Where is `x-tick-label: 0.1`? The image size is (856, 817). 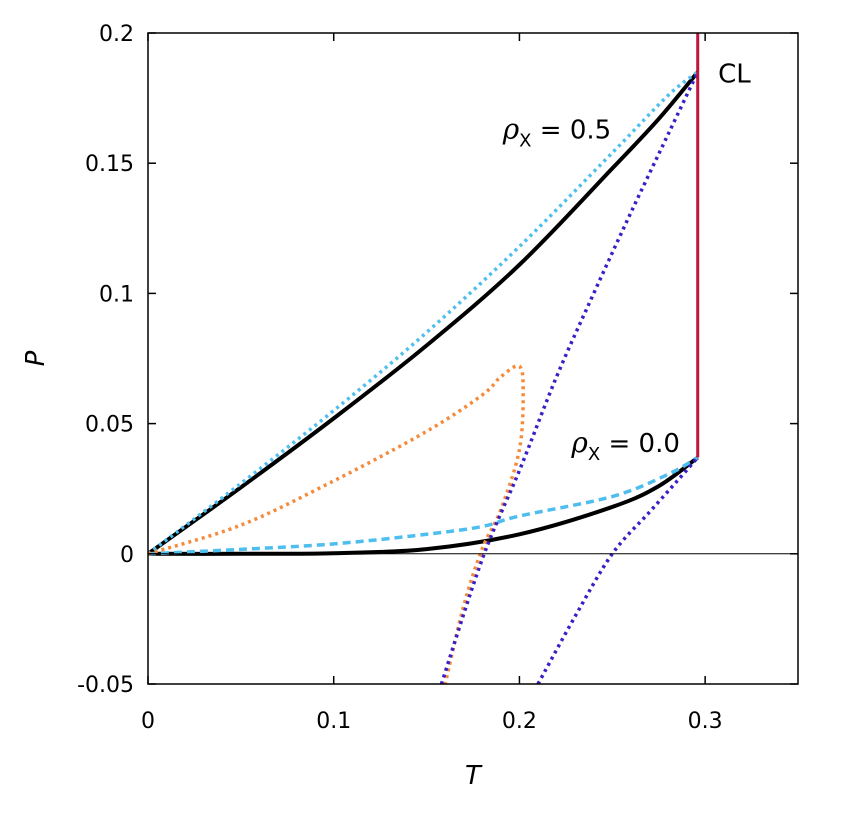
x-tick-label: 0.1 is located at coordinates (333, 721).